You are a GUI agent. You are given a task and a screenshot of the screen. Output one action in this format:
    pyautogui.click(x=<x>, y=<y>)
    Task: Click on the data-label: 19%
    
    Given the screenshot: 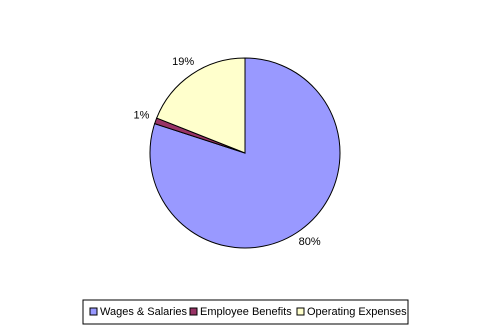 What is the action you would take?
    pyautogui.click(x=183, y=62)
    